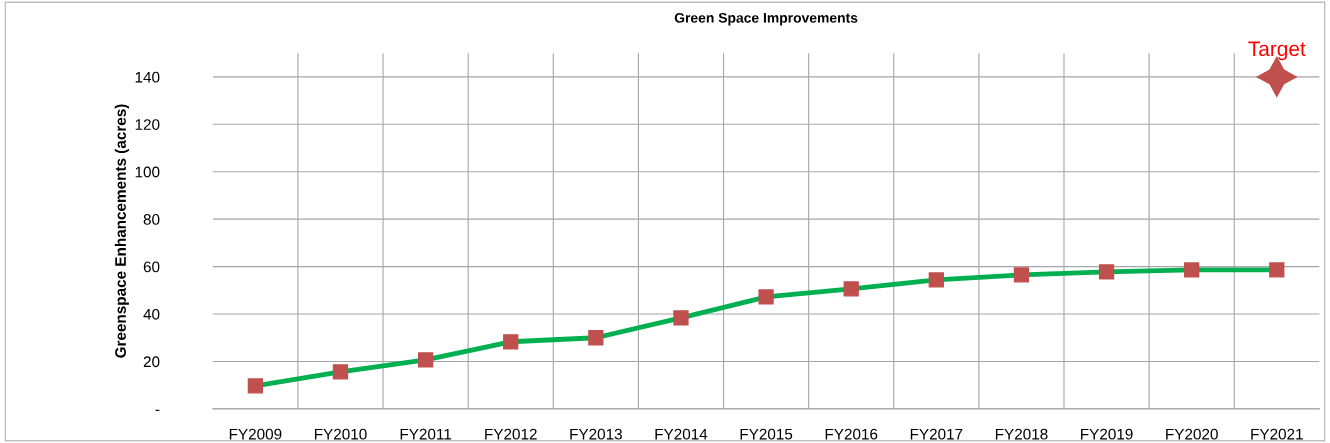 The width and height of the screenshot is (1330, 443). Describe the element at coordinates (147, 172) in the screenshot. I see `y-tick-label: 100` at that location.